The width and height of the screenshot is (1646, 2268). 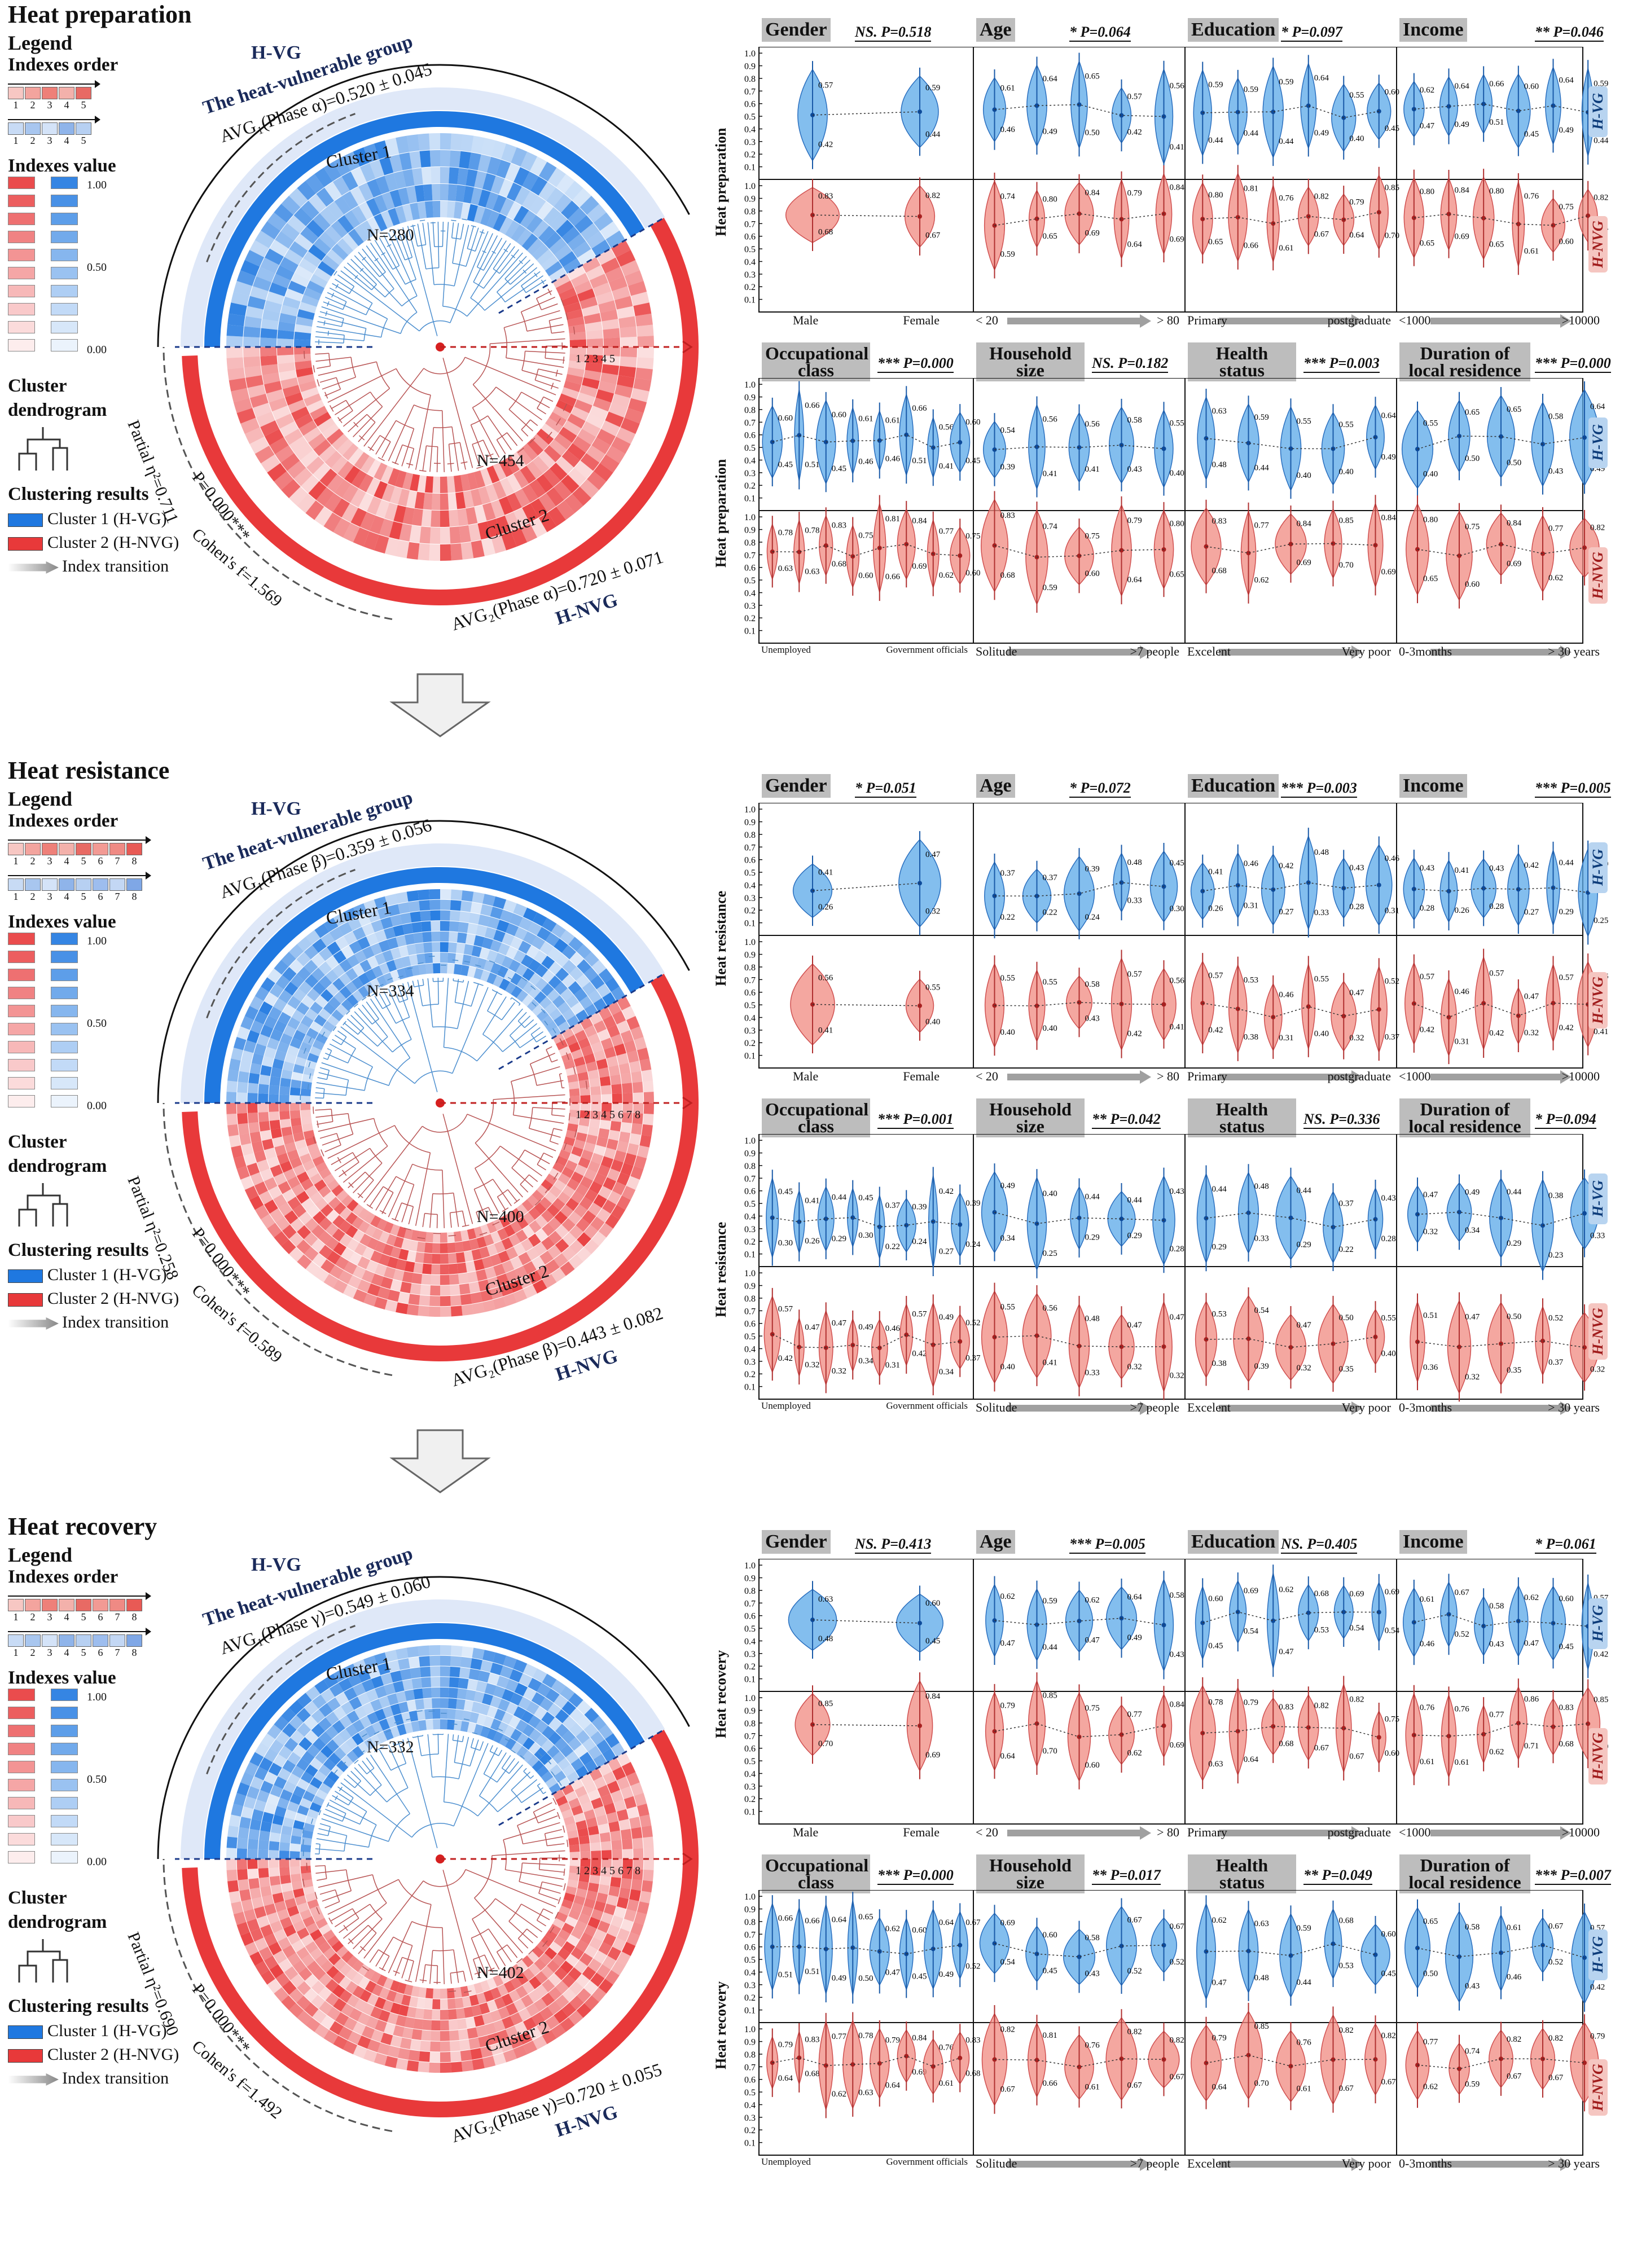 I want to click on p-value: NS. P=0.182, so click(x=1130, y=364).